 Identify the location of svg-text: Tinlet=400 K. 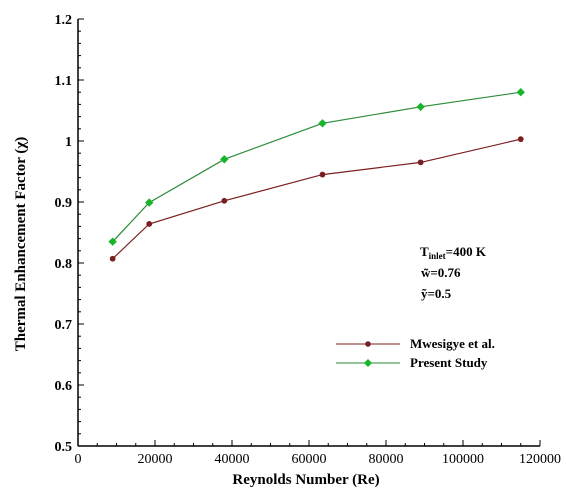
(453, 252).